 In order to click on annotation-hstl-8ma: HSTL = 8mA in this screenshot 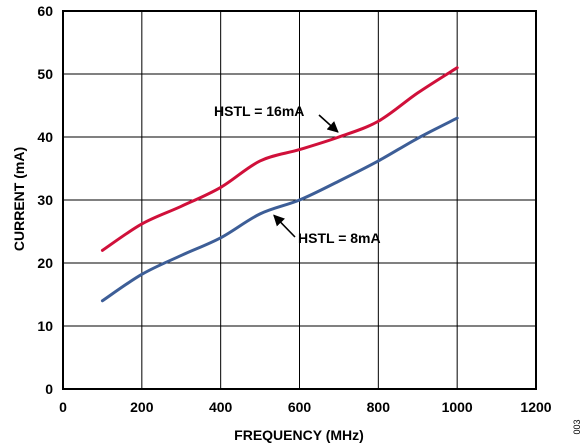, I will do `click(339, 238)`.